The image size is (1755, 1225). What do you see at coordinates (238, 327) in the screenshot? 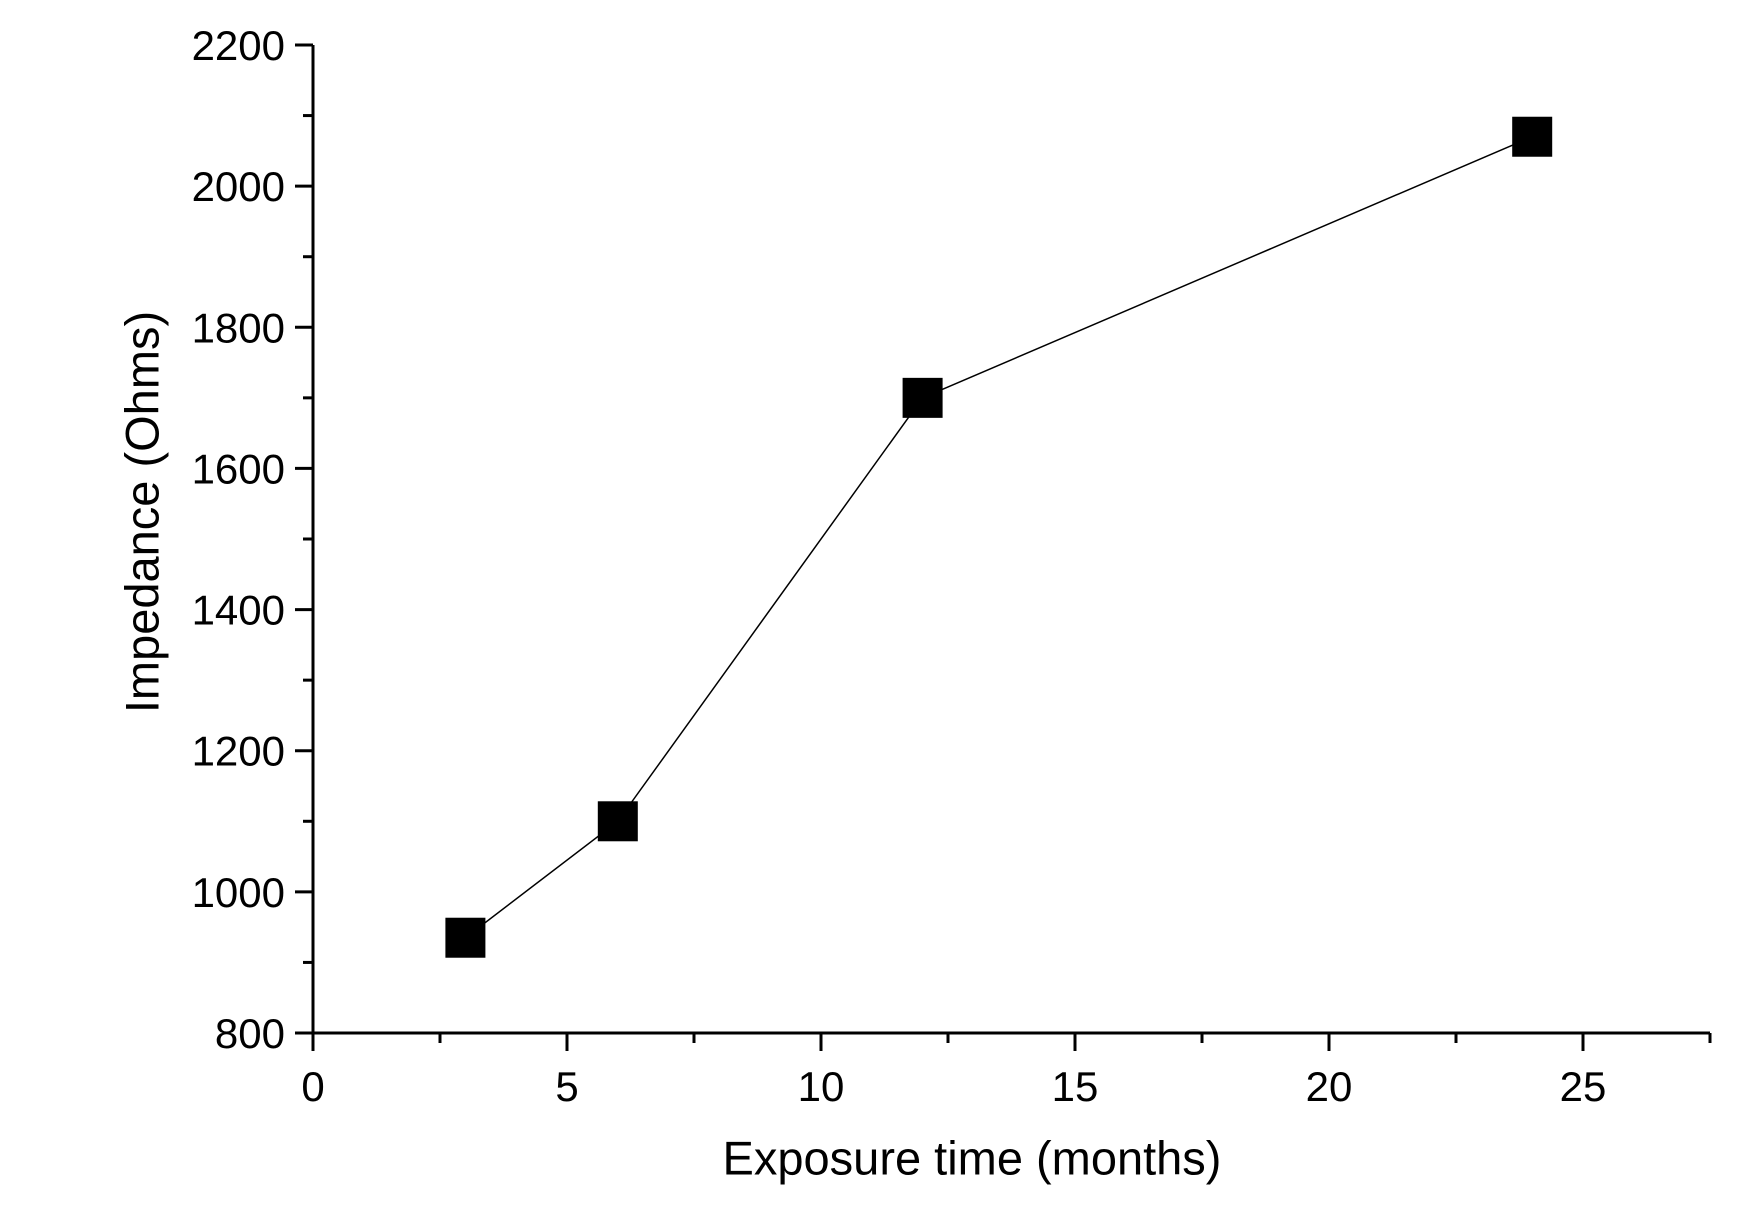
I see `y-tick-label: 1800` at bounding box center [238, 327].